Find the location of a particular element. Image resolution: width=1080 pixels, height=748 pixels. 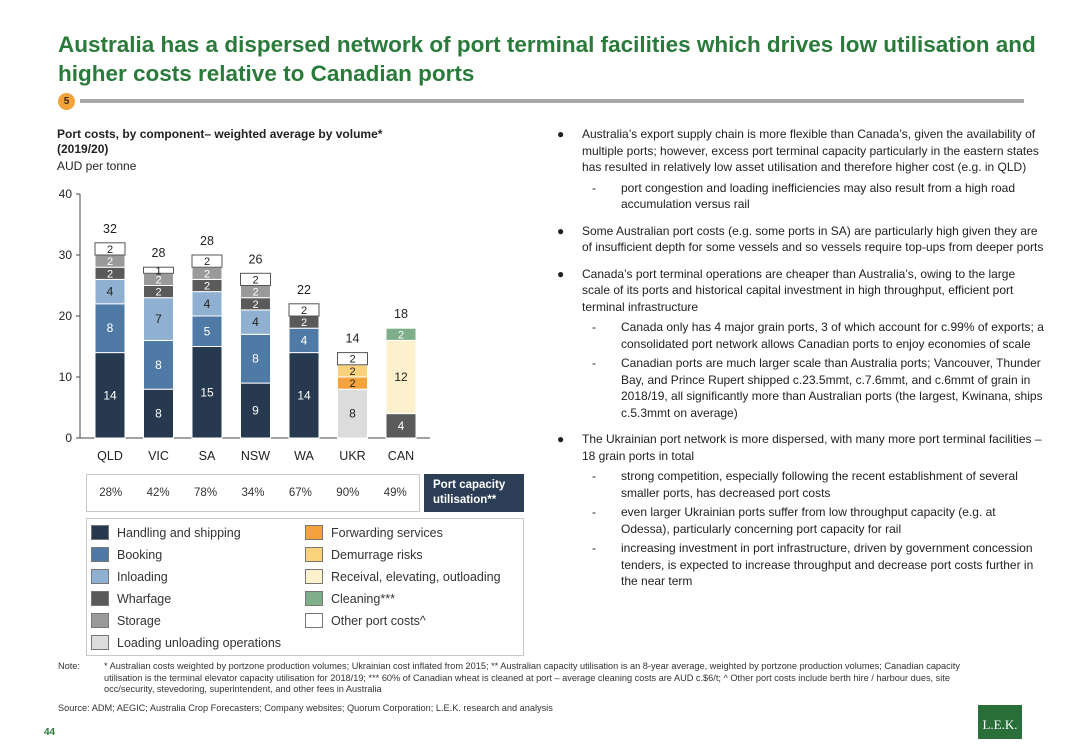

legend-label: Loading unloading operations is located at coordinates (199, 642).